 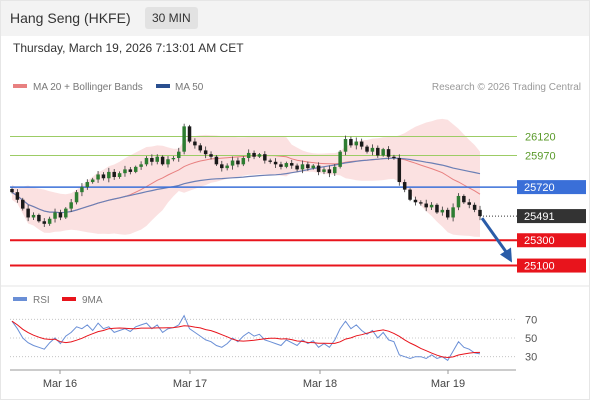 I want to click on rsi-ma-legend-swatch, so click(x=69, y=299).